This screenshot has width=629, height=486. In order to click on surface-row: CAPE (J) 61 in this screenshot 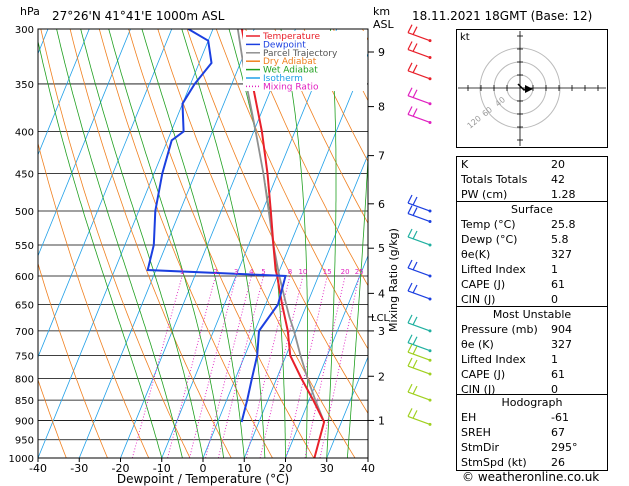, I will do `click(513, 284)`.